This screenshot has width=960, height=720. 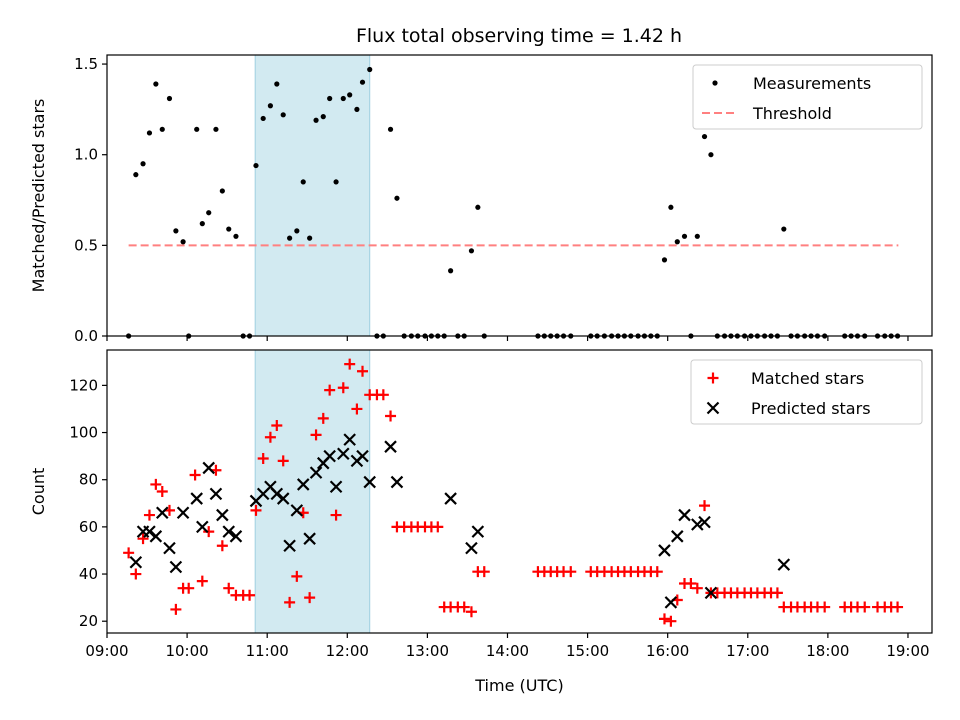 I want to click on bottom-legend: Matched stars Predicted stars, so click(x=806, y=392).